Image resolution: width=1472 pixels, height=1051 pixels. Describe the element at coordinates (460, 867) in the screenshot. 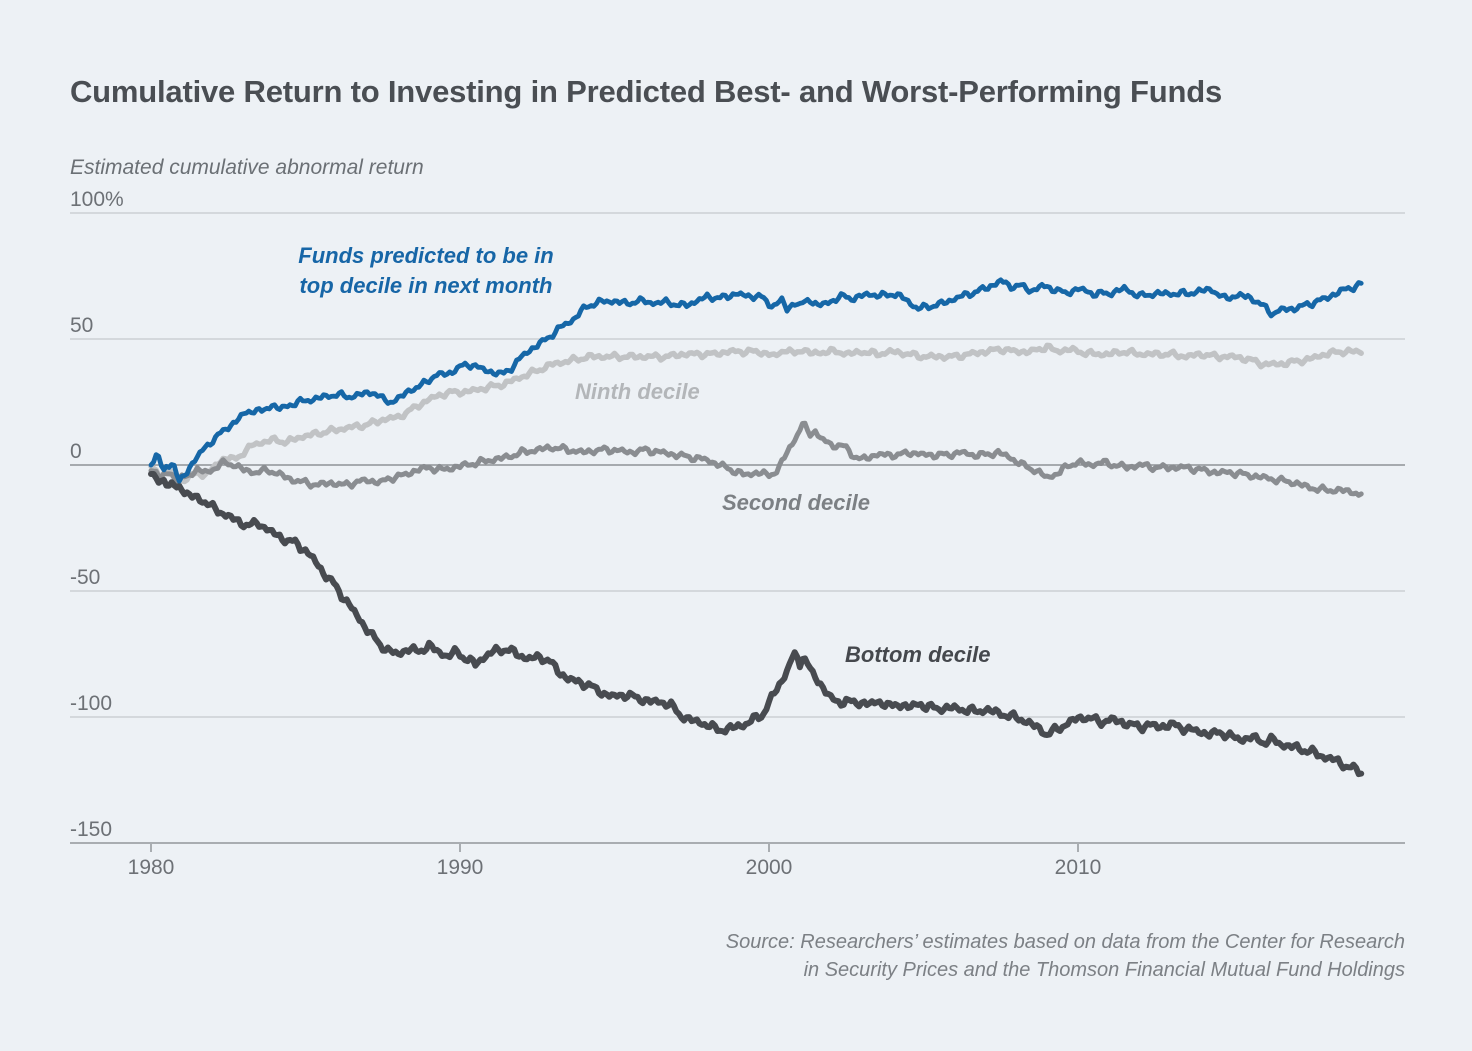

I see `x-tick-label-1990: 1990` at that location.